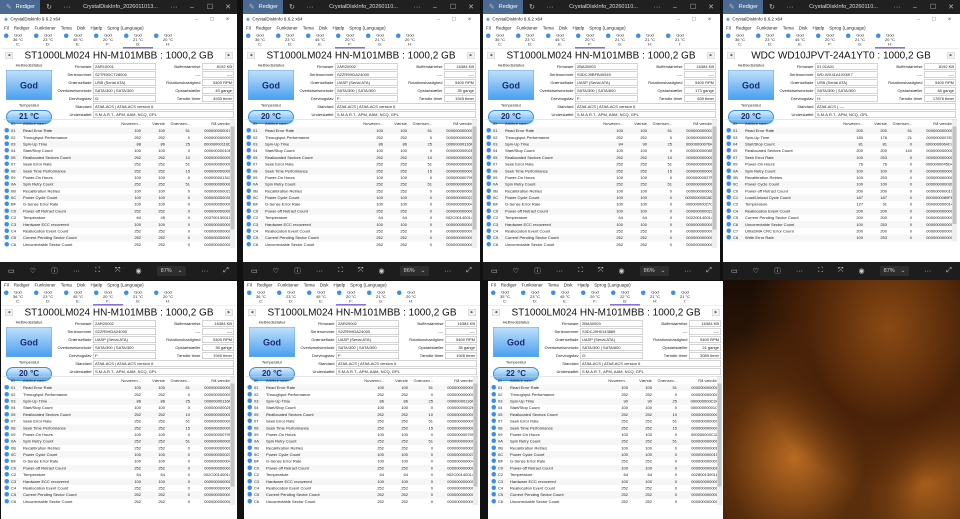 This screenshot has width=960, height=519. Describe the element at coordinates (321, 297) in the screenshot. I see `drive-tab: God 45 °C E:` at that location.